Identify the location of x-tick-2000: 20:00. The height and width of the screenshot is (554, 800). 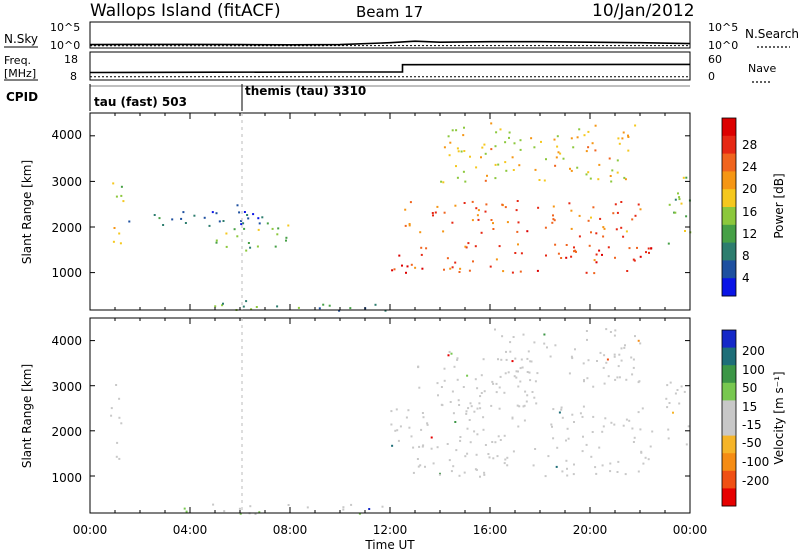
(590, 530).